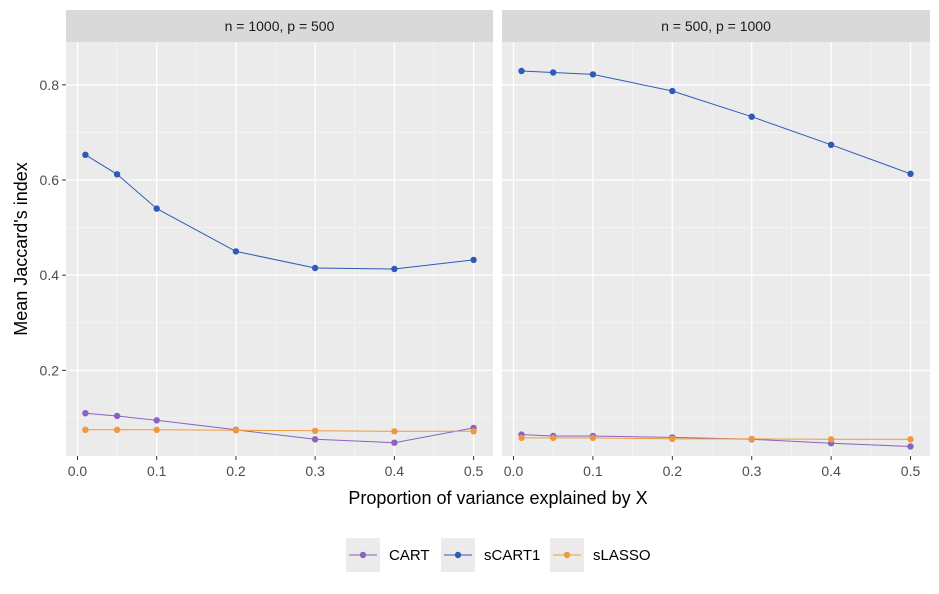 The width and height of the screenshot is (939, 594). I want to click on y-tick-label: 0.8, so click(50, 85).